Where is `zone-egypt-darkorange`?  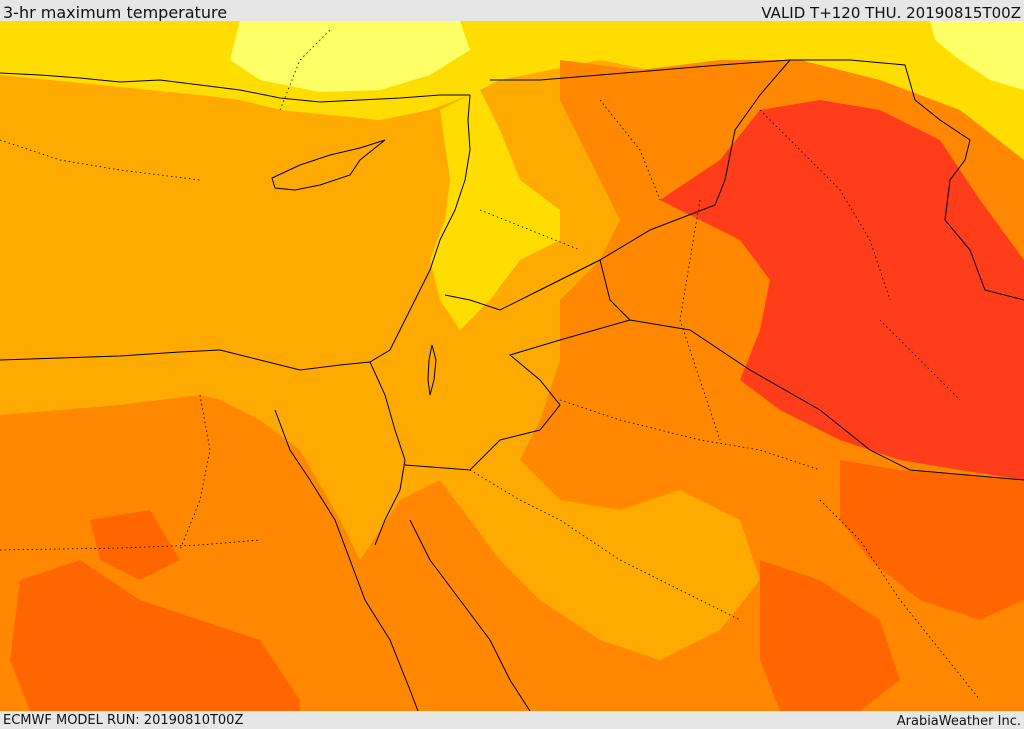
zone-egypt-darkorange is located at coordinates (155, 635).